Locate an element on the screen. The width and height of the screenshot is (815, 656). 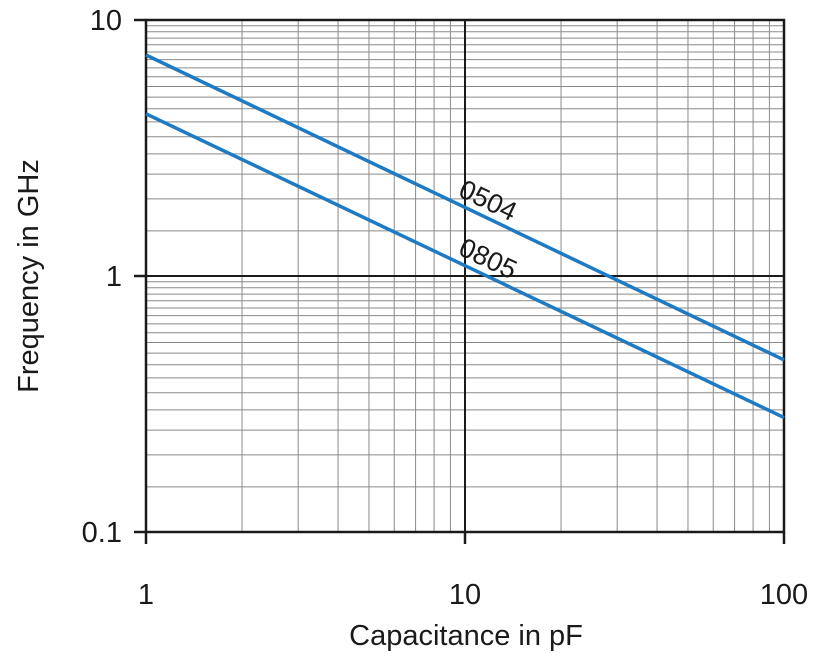
y-axis-label: Frequency in GHz is located at coordinates (29, 276).